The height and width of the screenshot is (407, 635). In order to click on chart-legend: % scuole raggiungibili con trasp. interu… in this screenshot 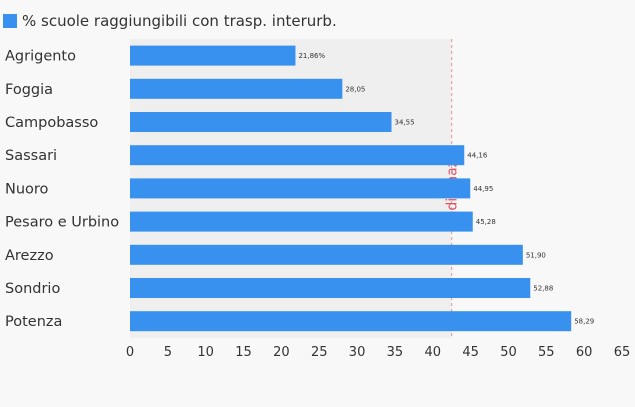, I will do `click(170, 21)`.